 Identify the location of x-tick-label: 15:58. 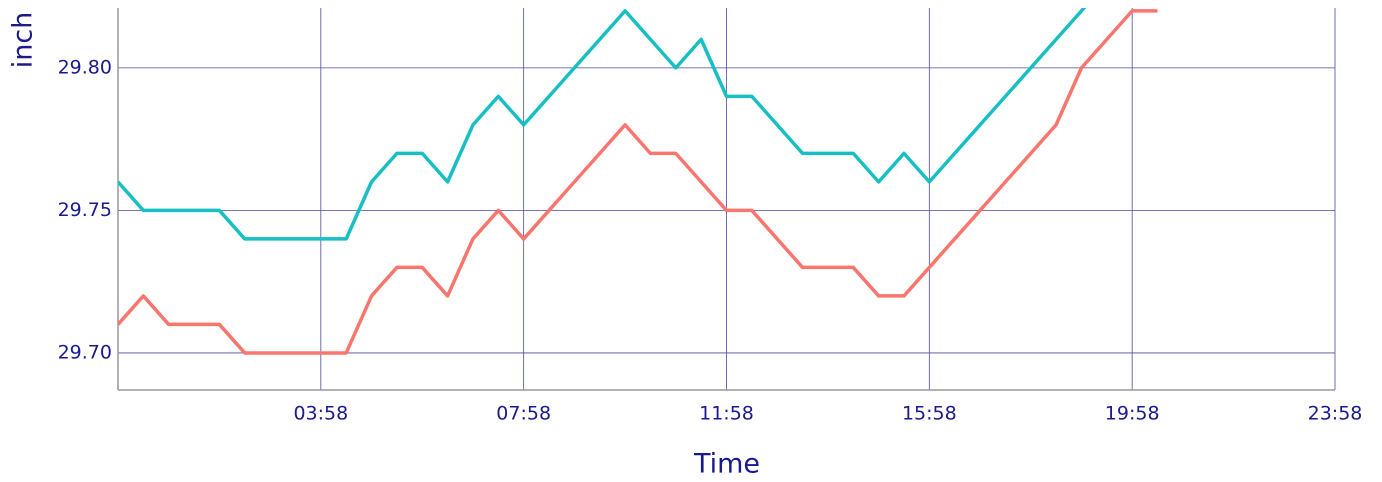
(929, 414).